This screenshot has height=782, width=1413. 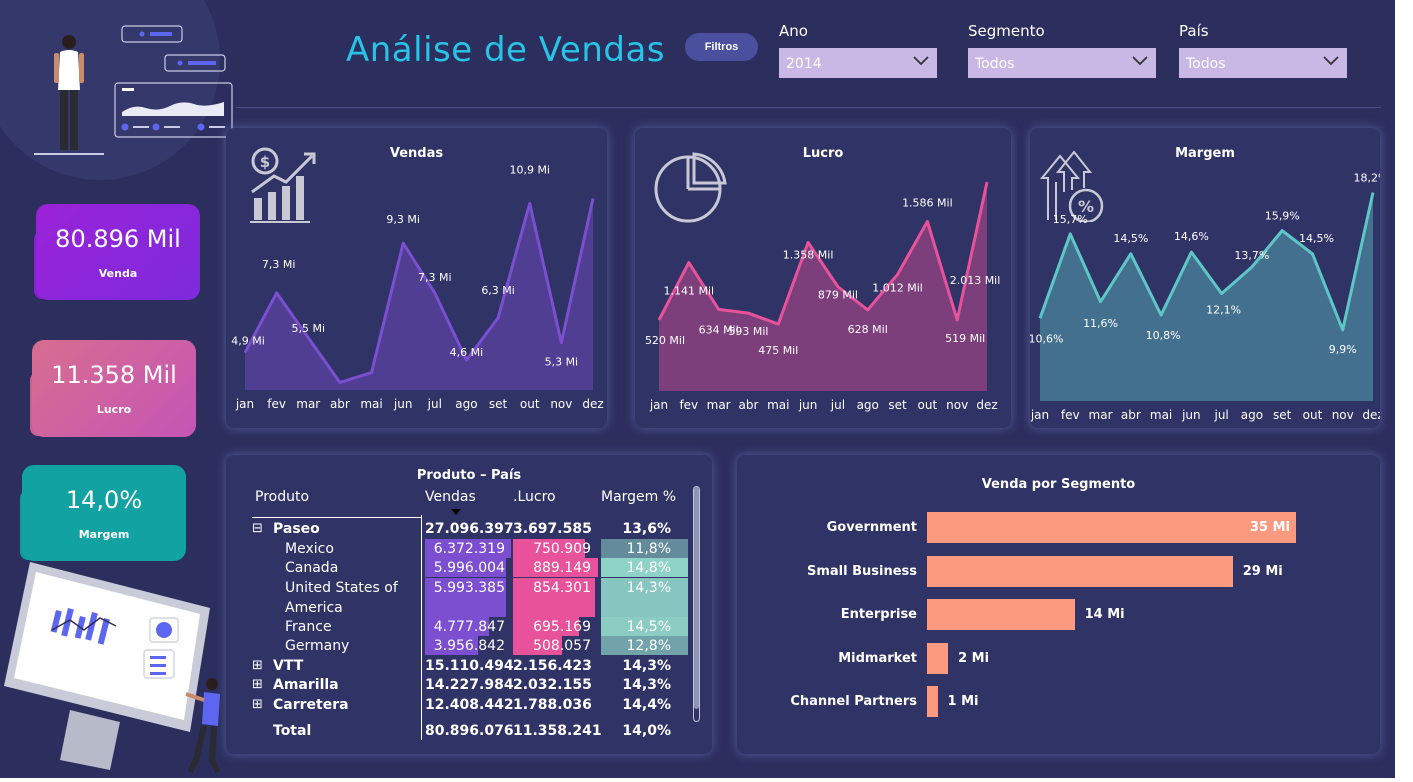 I want to click on x-tick-label: mar, so click(x=1101, y=415).